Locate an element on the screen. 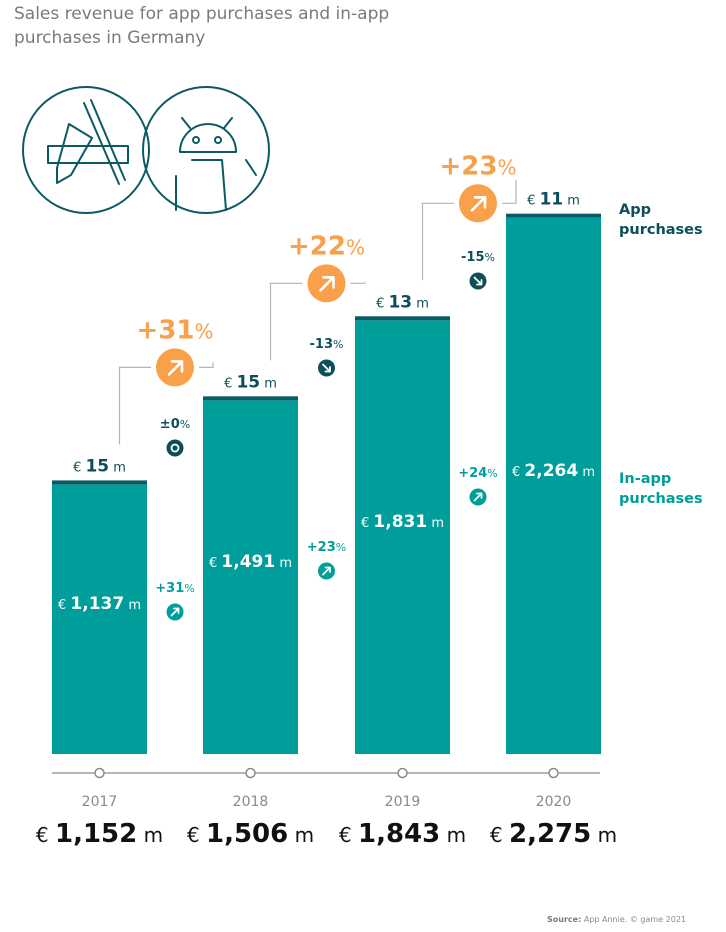 The image size is (726, 932). app-purchase-bar-2017 is located at coordinates (99, 482).